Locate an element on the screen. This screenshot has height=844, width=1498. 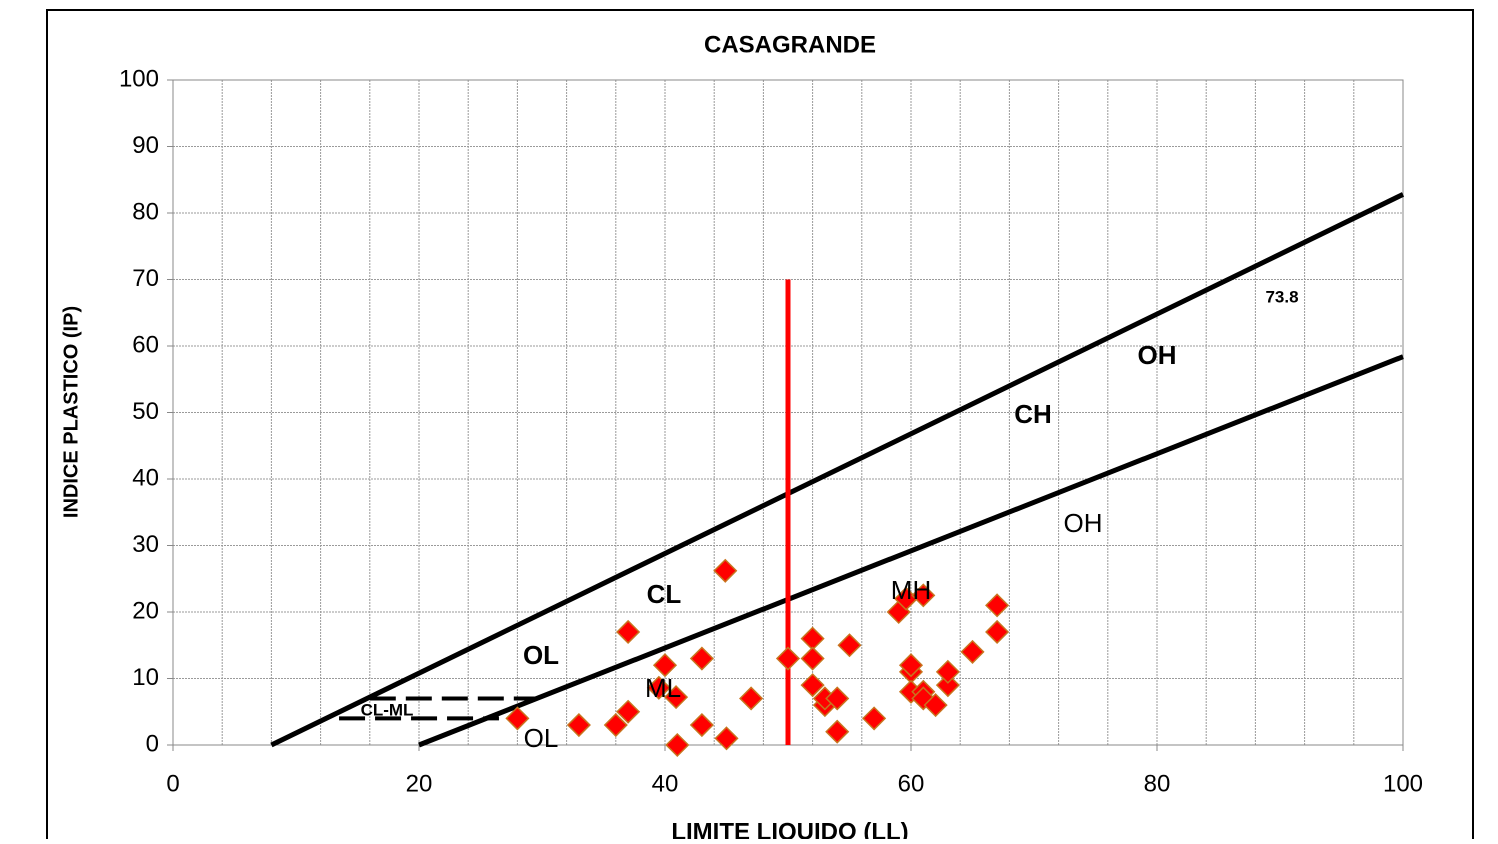
y-tick-label: 10 is located at coordinates (145, 677).